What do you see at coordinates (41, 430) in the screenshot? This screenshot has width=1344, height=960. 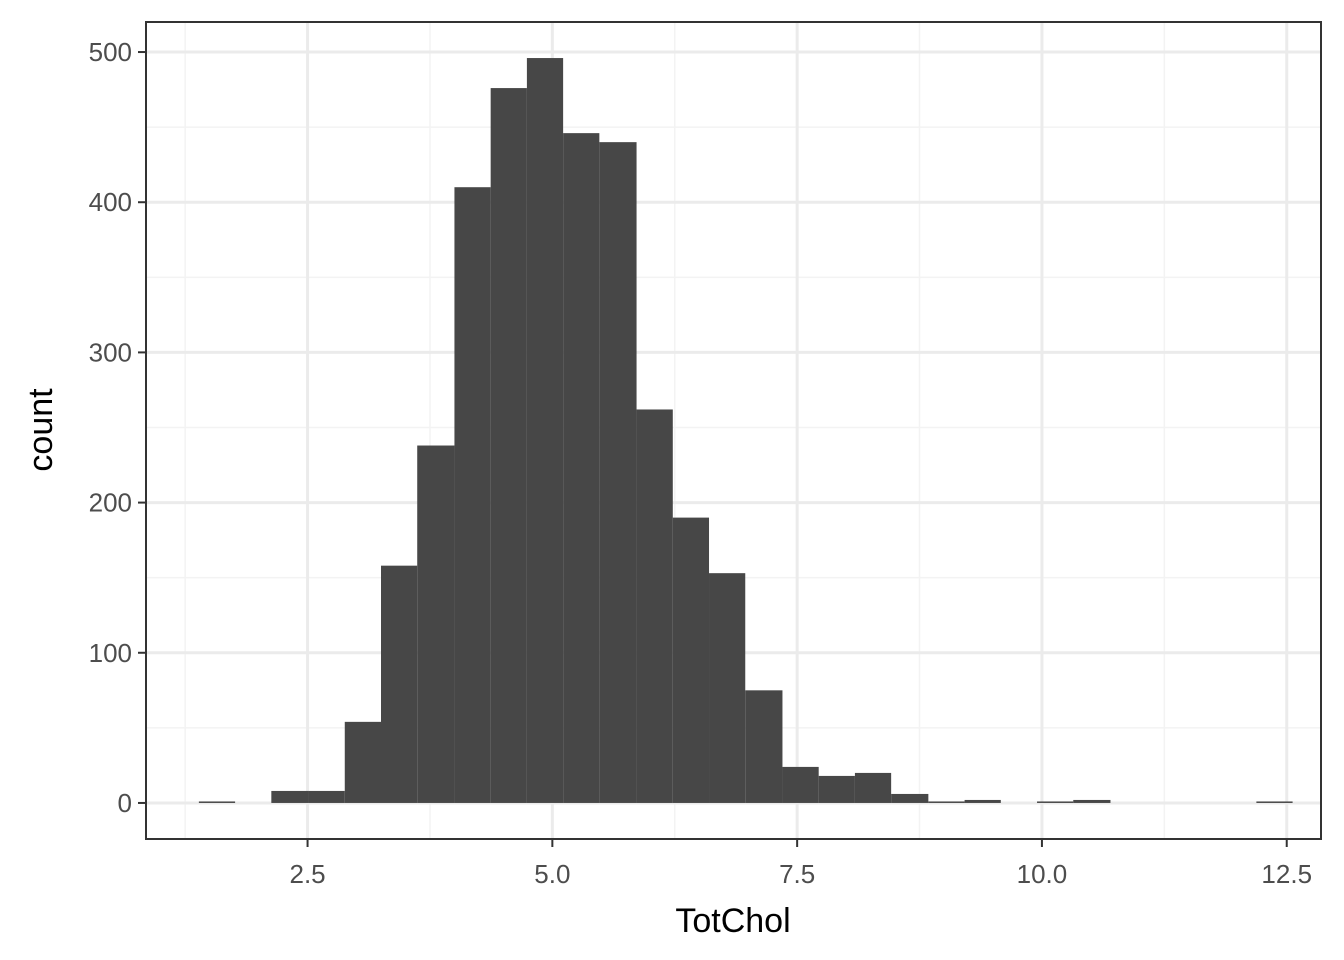 I see `y-axis-title: count` at bounding box center [41, 430].